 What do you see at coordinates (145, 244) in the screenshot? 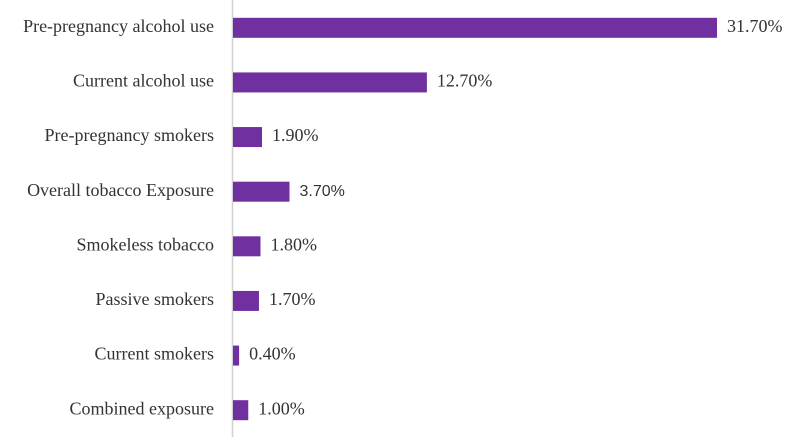
I see `category-label: Smokeless tobacco` at bounding box center [145, 244].